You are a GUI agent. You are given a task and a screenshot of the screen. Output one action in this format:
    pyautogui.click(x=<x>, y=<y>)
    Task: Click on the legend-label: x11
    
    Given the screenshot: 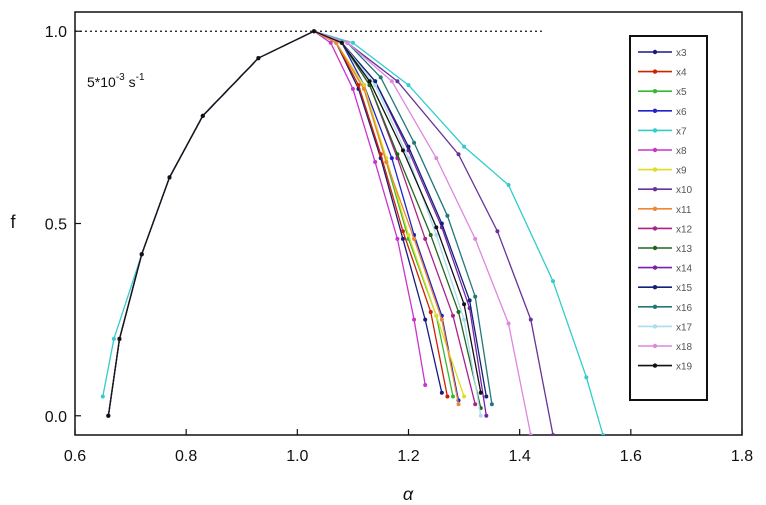 What is the action you would take?
    pyautogui.click(x=684, y=210)
    